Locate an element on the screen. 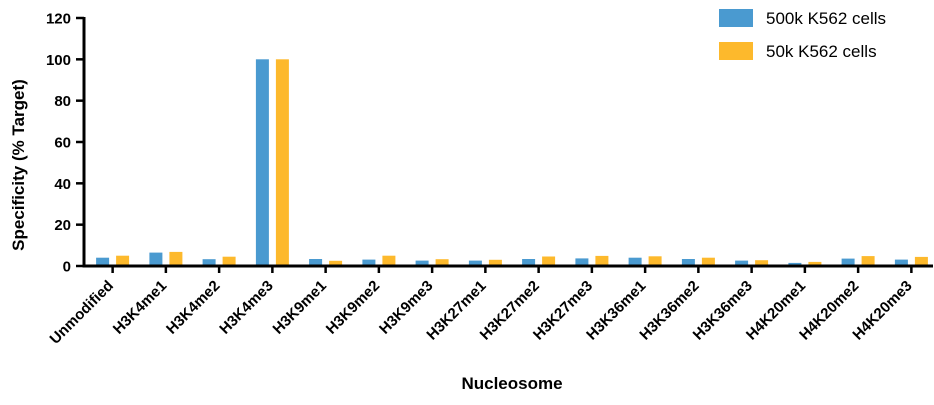  legend: 500k K562 cells 50k K562 cells is located at coordinates (802, 35).